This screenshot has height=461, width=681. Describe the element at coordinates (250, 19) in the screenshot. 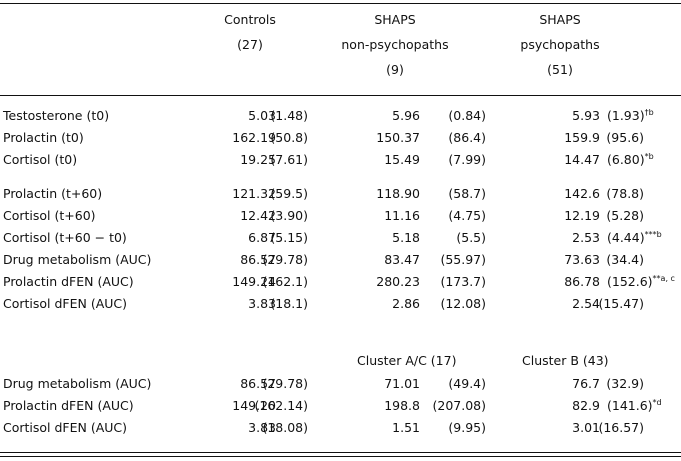

I see `column-header: Controls` at that location.